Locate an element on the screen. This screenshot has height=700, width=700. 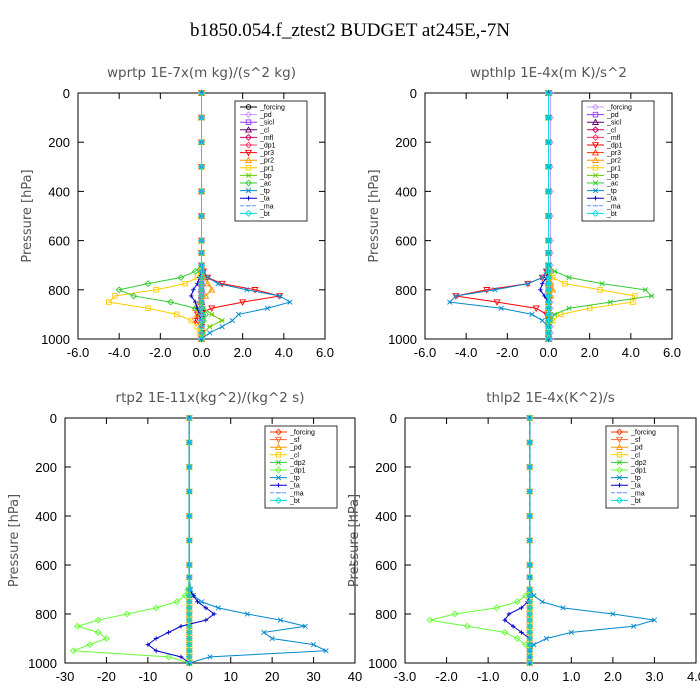
y-tick-label: 600 is located at coordinates (46, 565).